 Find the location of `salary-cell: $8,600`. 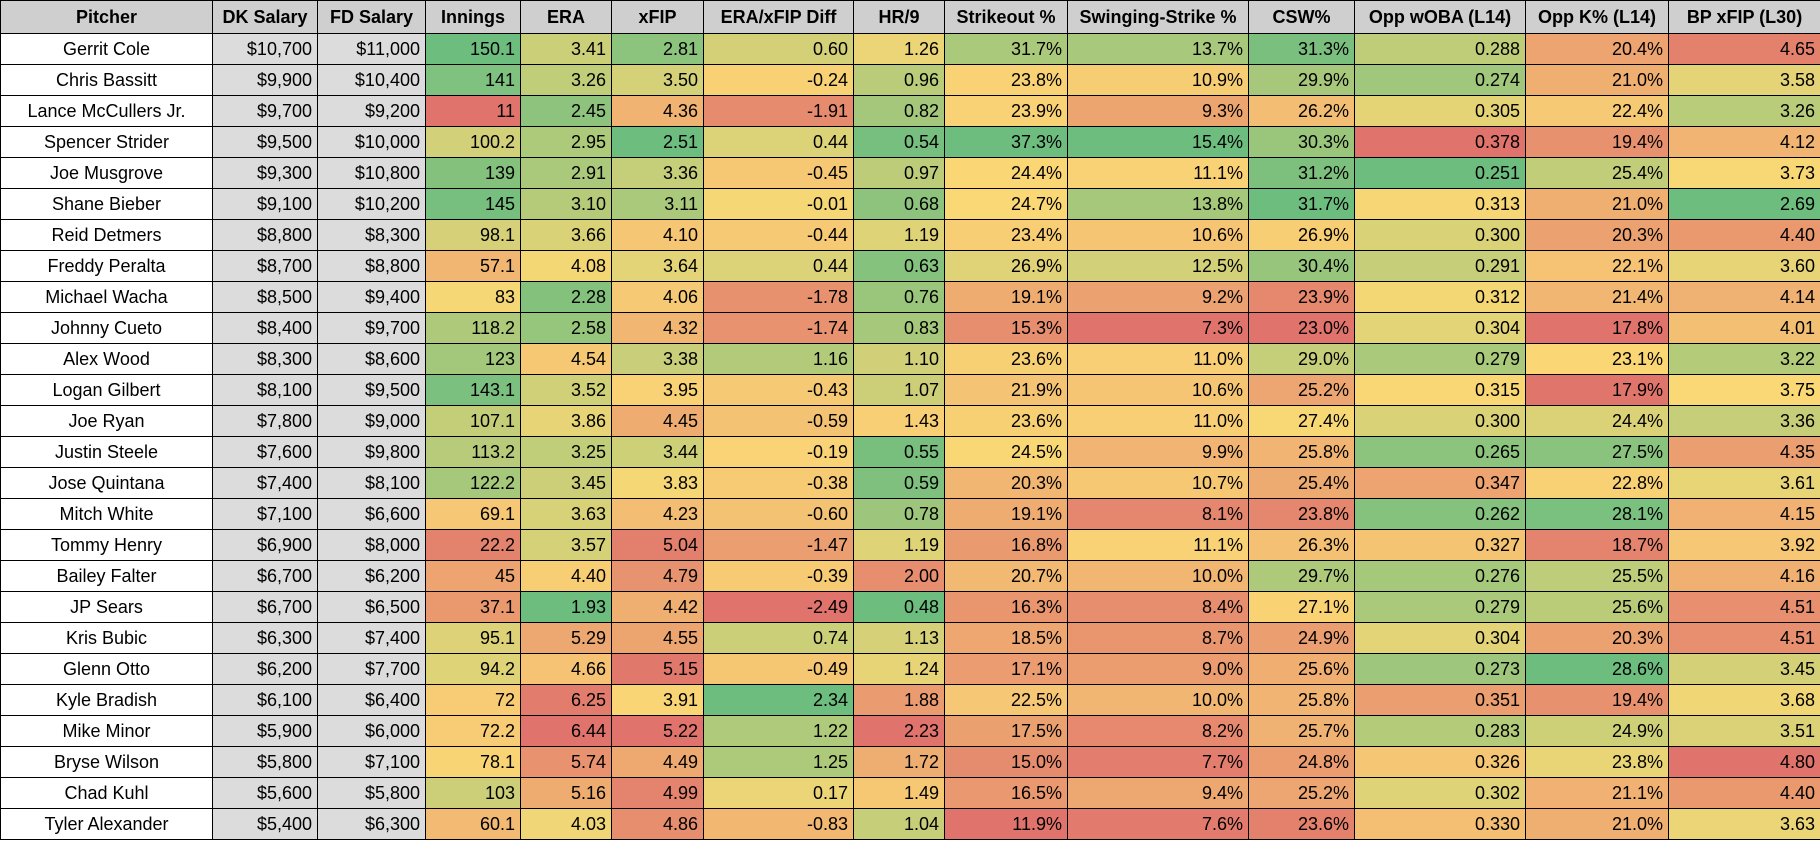

salary-cell: $8,600 is located at coordinates (371, 359).